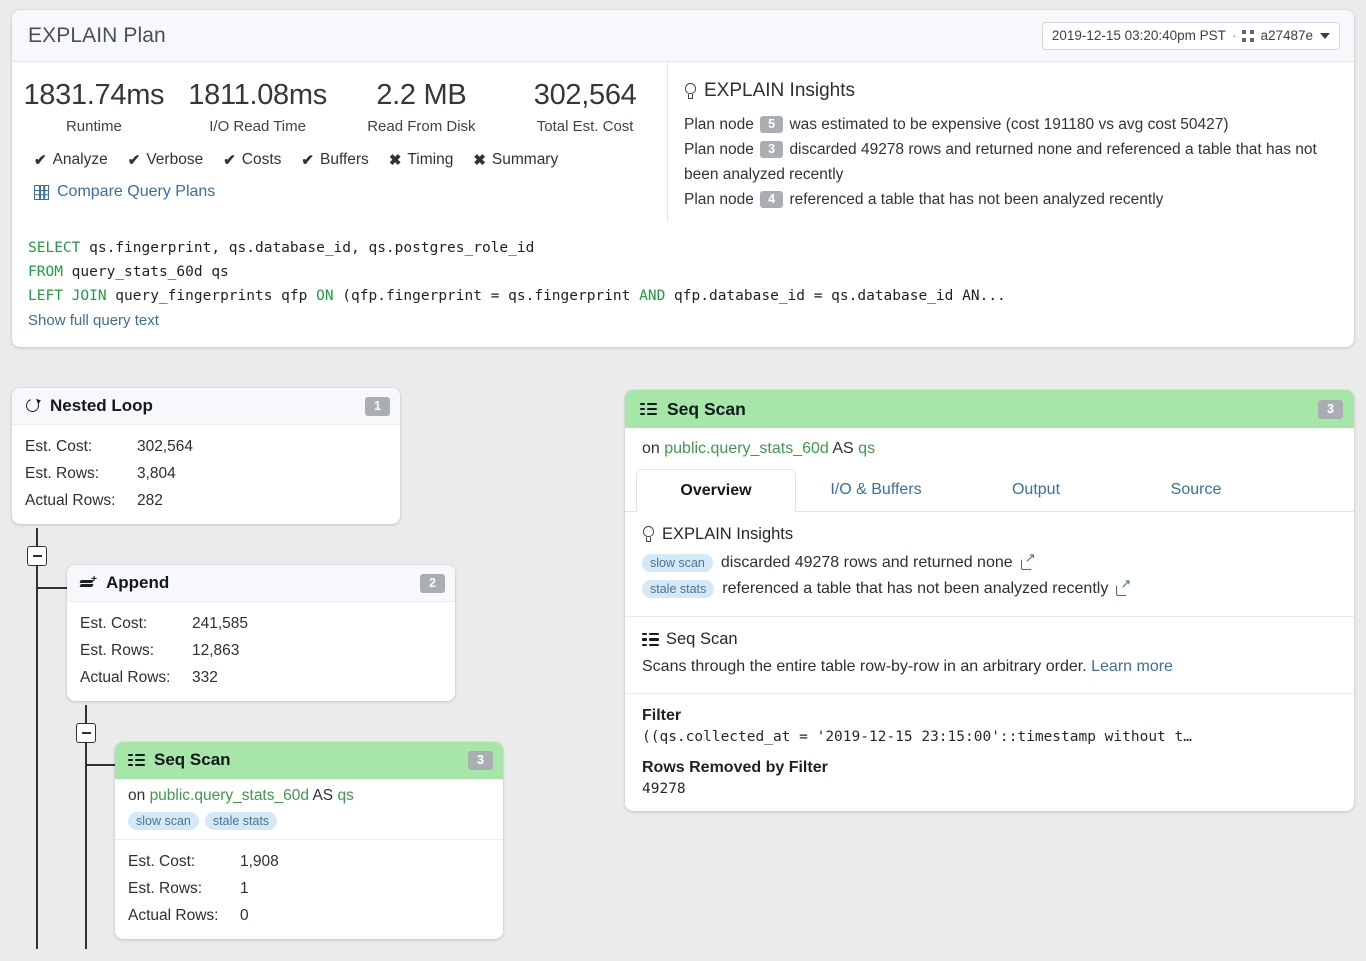 The width and height of the screenshot is (1366, 961). What do you see at coordinates (339, 185) in the screenshot?
I see `compare-query-plans-link: Compare Query Plans` at bounding box center [339, 185].